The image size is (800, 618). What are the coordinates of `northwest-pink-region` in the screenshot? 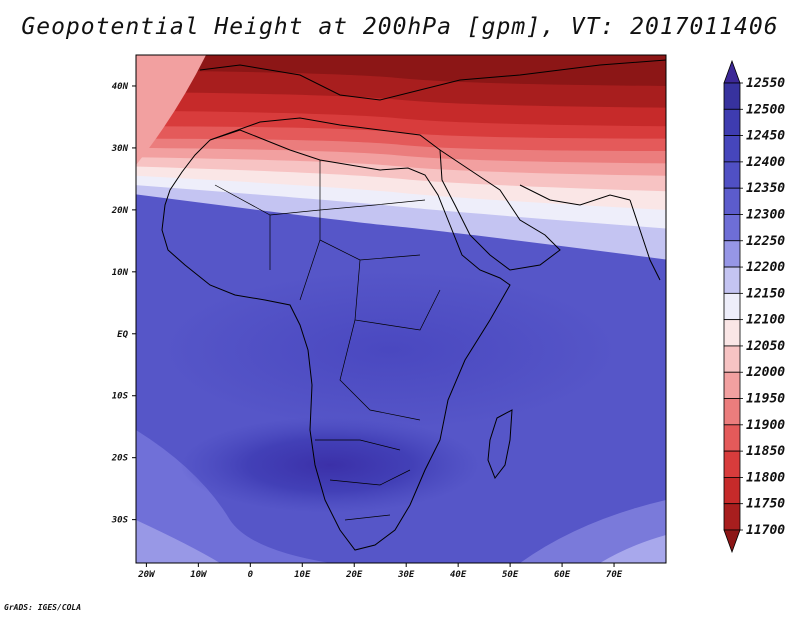 It's located at (171, 110).